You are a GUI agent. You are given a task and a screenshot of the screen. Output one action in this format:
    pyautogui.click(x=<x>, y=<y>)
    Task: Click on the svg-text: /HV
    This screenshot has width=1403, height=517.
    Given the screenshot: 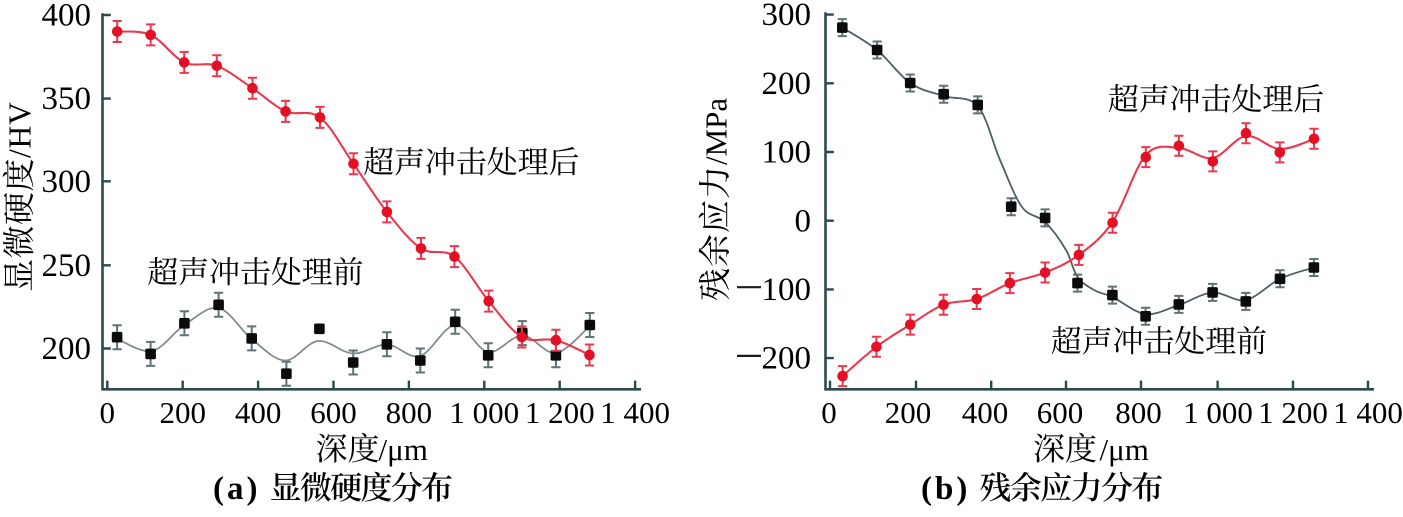 What is the action you would take?
    pyautogui.click(x=20, y=129)
    